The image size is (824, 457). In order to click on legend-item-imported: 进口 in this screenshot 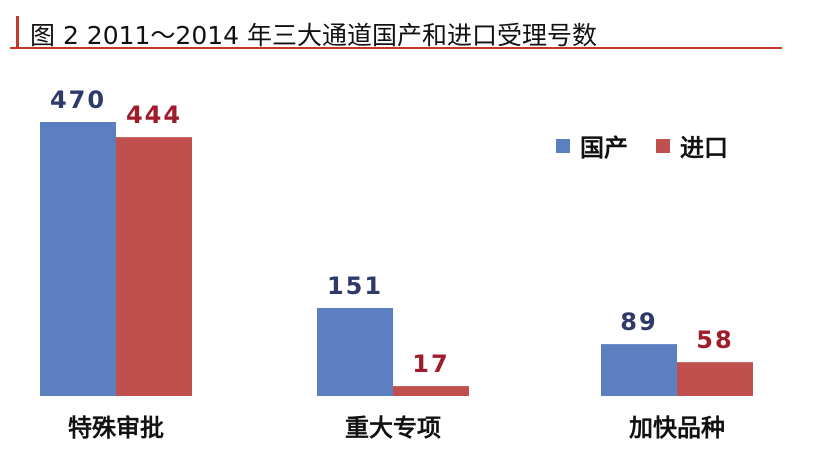, I will do `click(692, 145)`.